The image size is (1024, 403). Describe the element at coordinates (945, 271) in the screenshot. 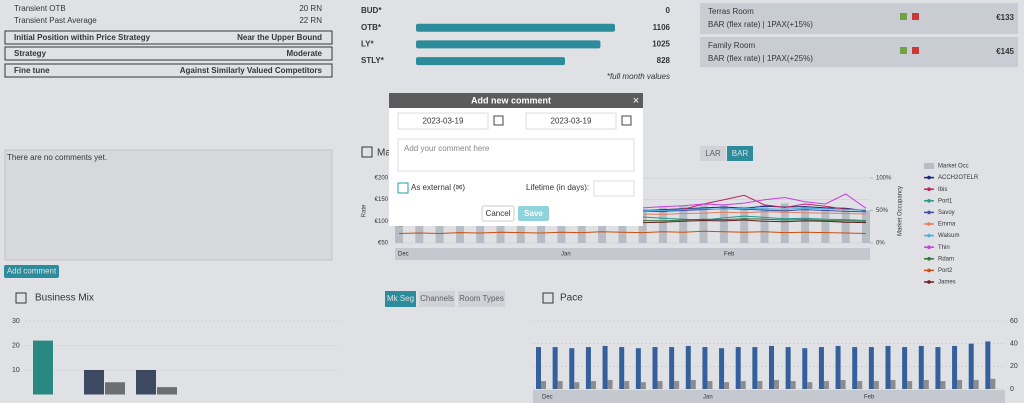

I see `legend-label: Port2` at that location.